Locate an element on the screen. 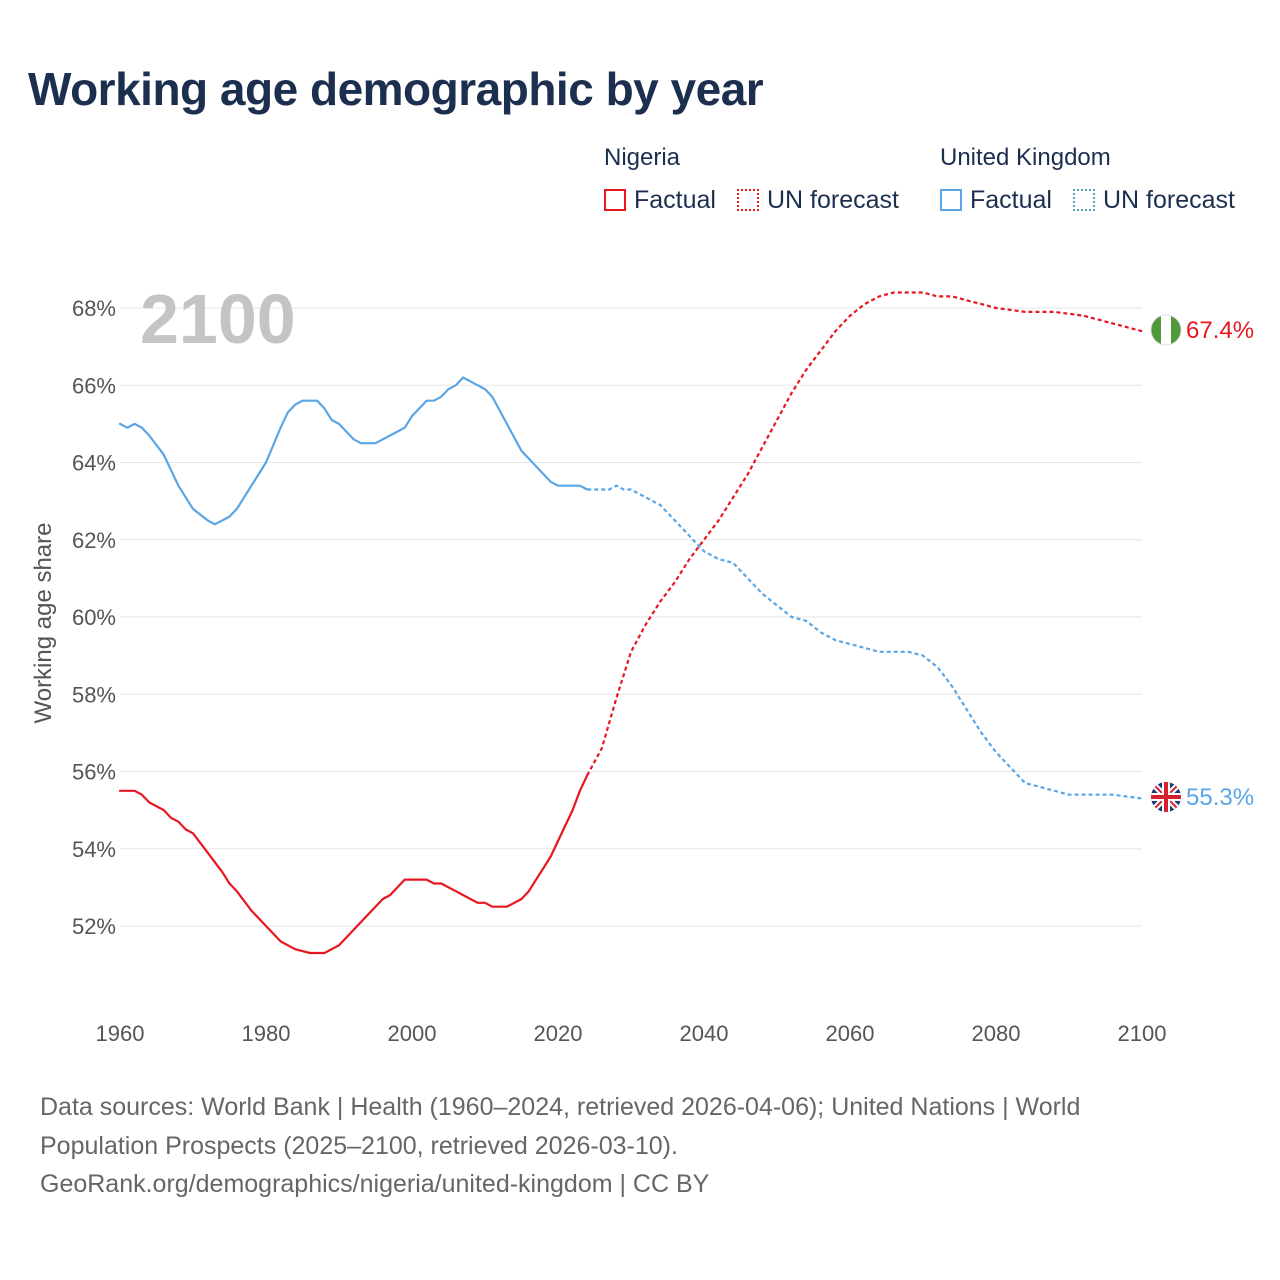 The image size is (1280, 1280). x-tick-label: 2020 is located at coordinates (558, 1033).